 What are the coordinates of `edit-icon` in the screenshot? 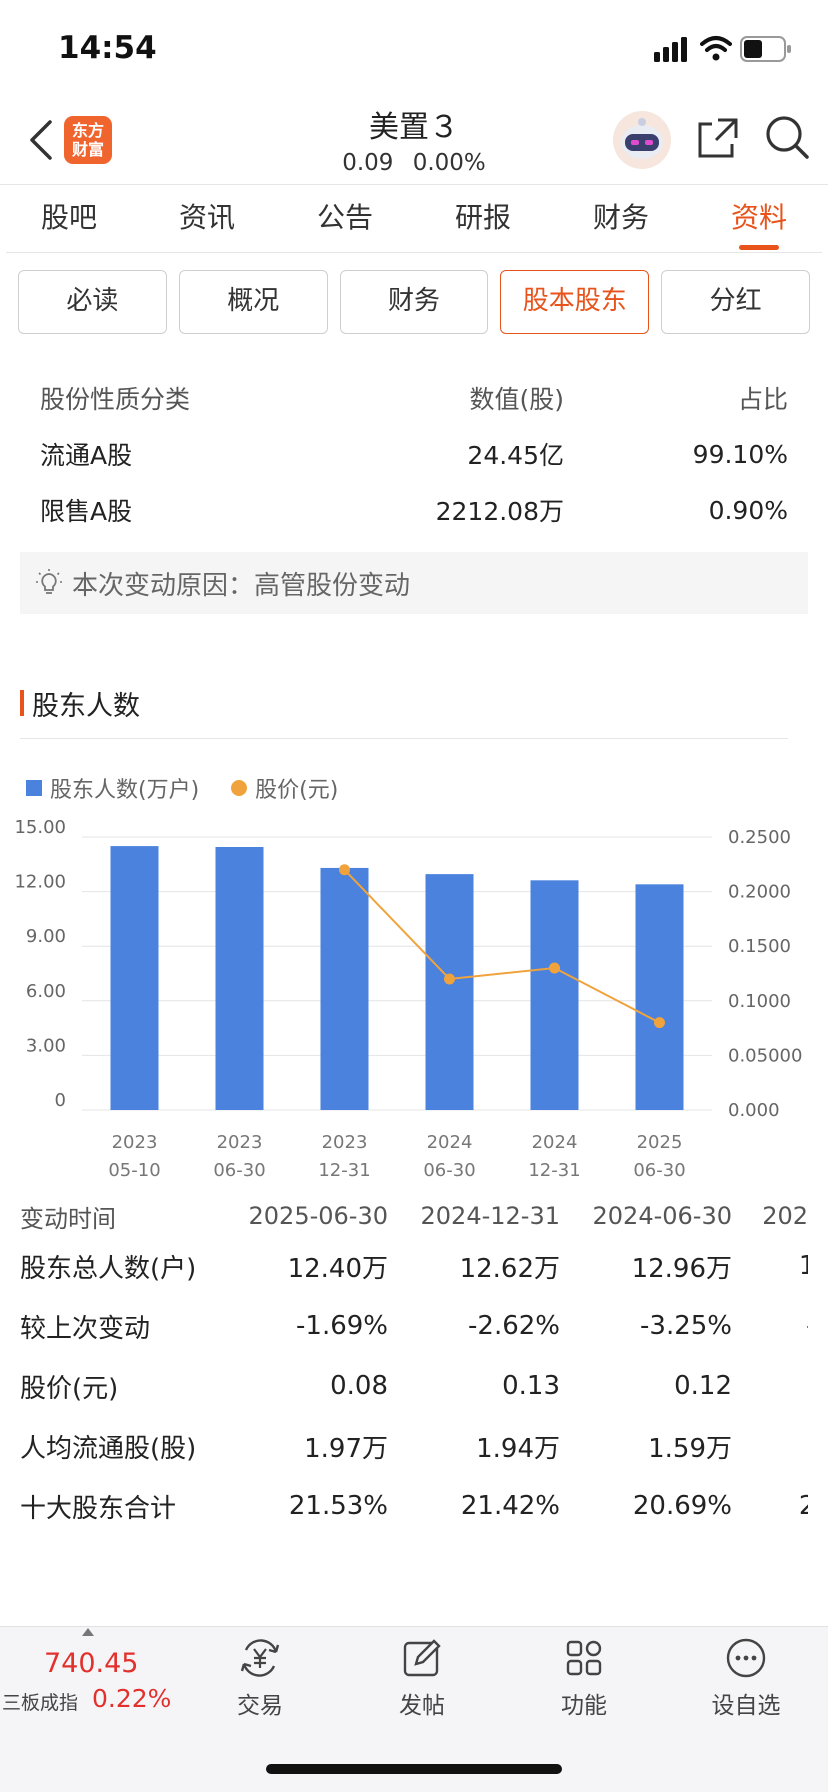 It's located at (422, 1658).